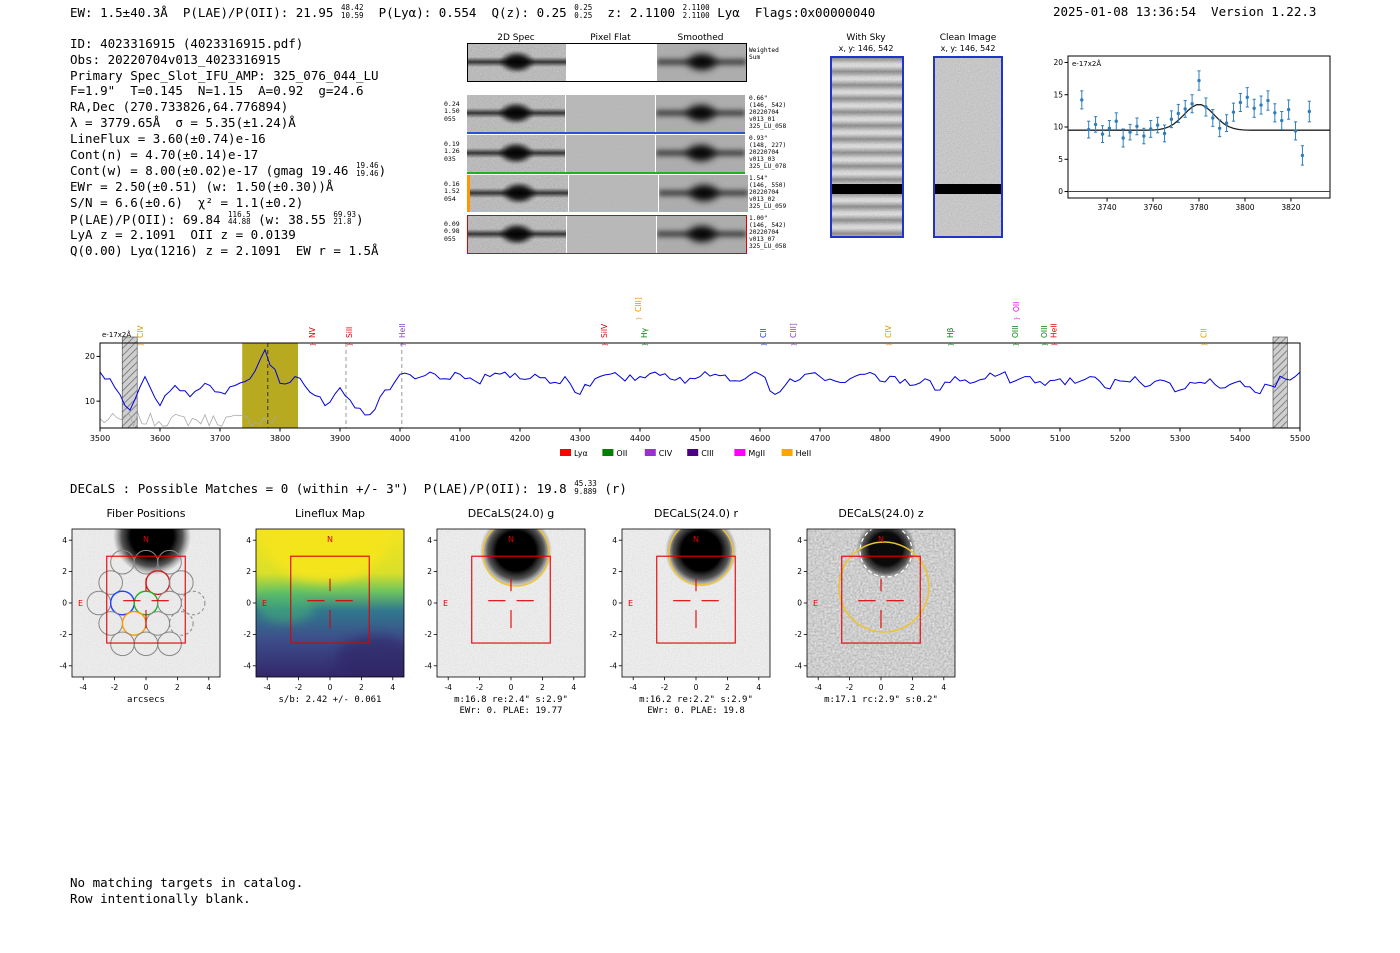 The height and width of the screenshot is (953, 1400). What do you see at coordinates (1300, 438) in the screenshot?
I see `svg-text: 5500` at bounding box center [1300, 438].